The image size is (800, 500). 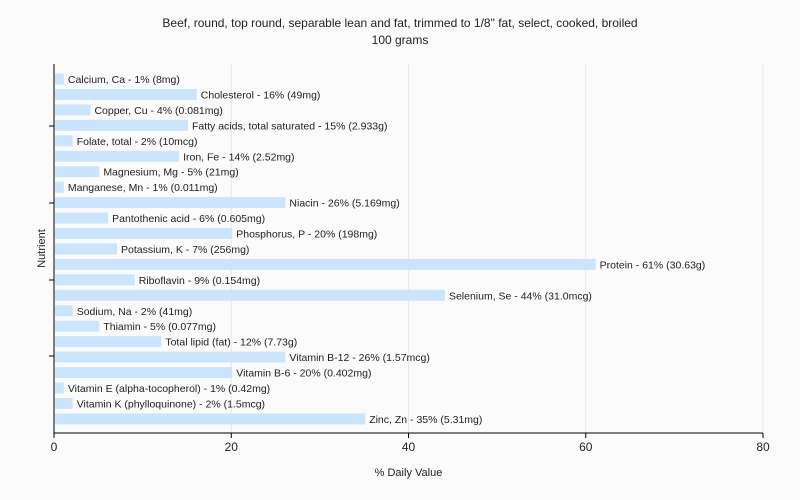 What do you see at coordinates (306, 235) in the screenshot?
I see `bar-label: Phosphorus, P - 20% (198mg)` at bounding box center [306, 235].